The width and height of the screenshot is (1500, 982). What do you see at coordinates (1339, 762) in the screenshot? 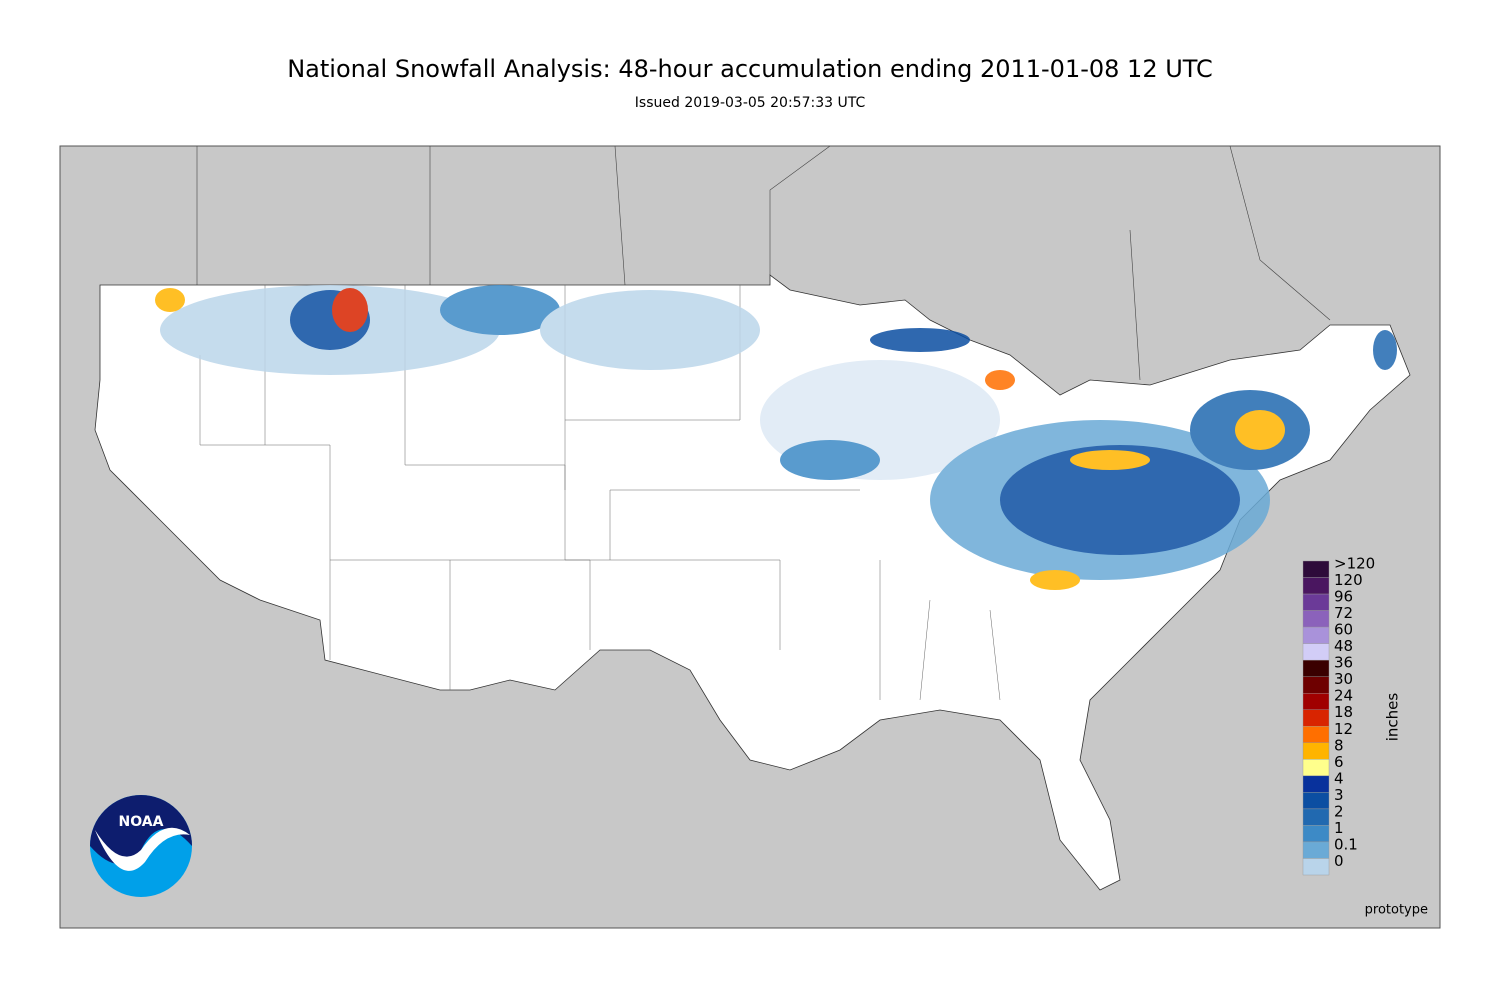
I see `legend-label: 6` at bounding box center [1339, 762].